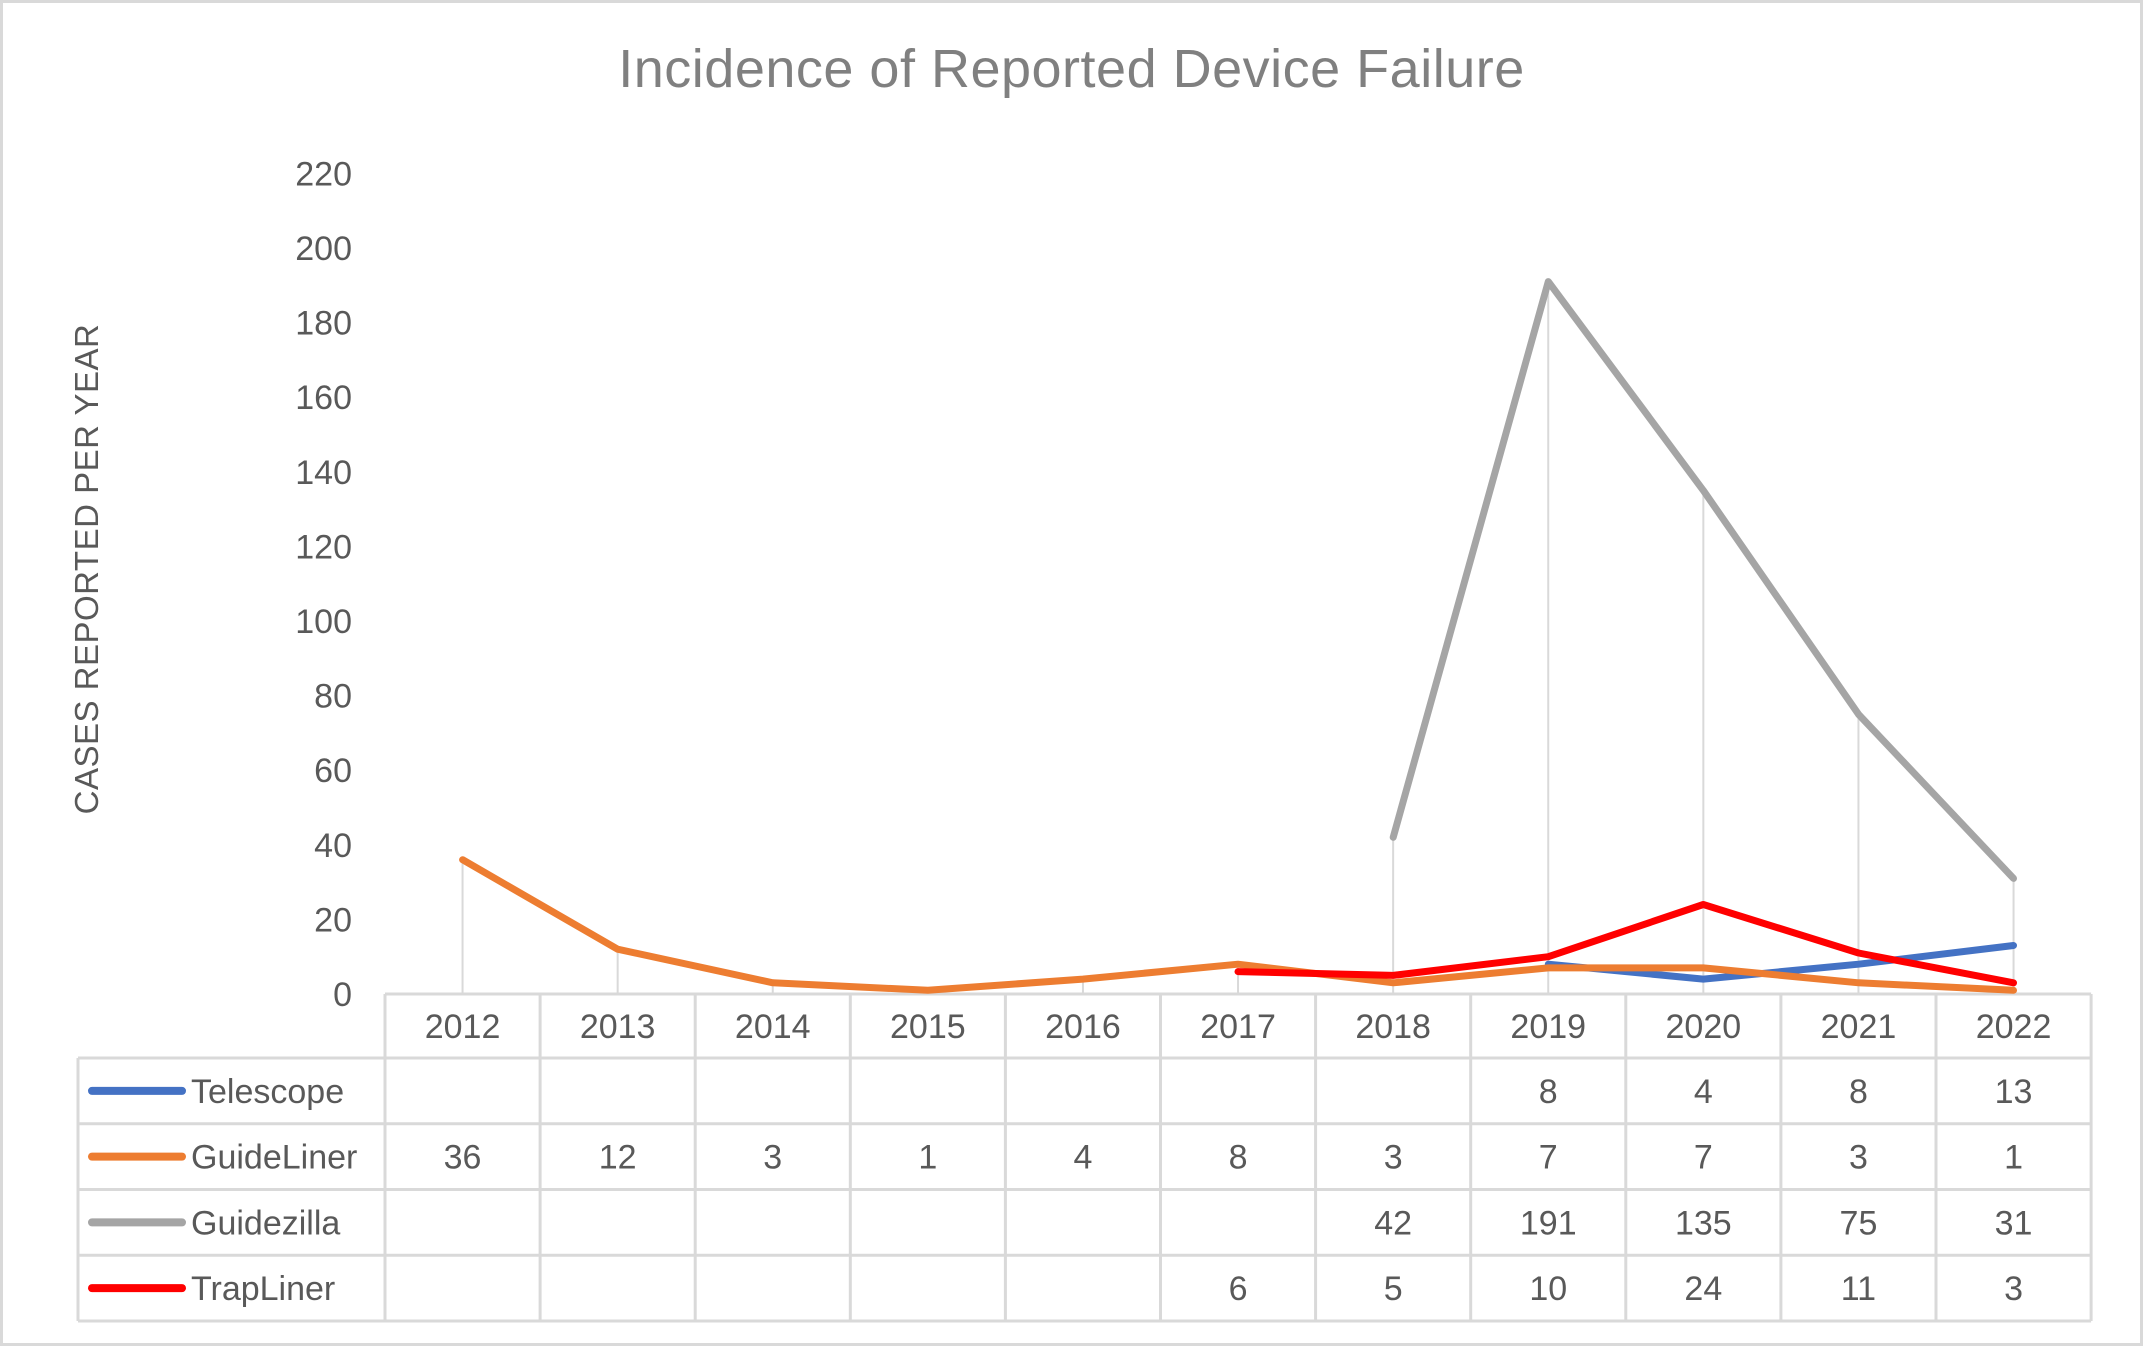 This screenshot has width=2143, height=1346. What do you see at coordinates (618, 1027) in the screenshot?
I see `x-category-label: 2013` at bounding box center [618, 1027].